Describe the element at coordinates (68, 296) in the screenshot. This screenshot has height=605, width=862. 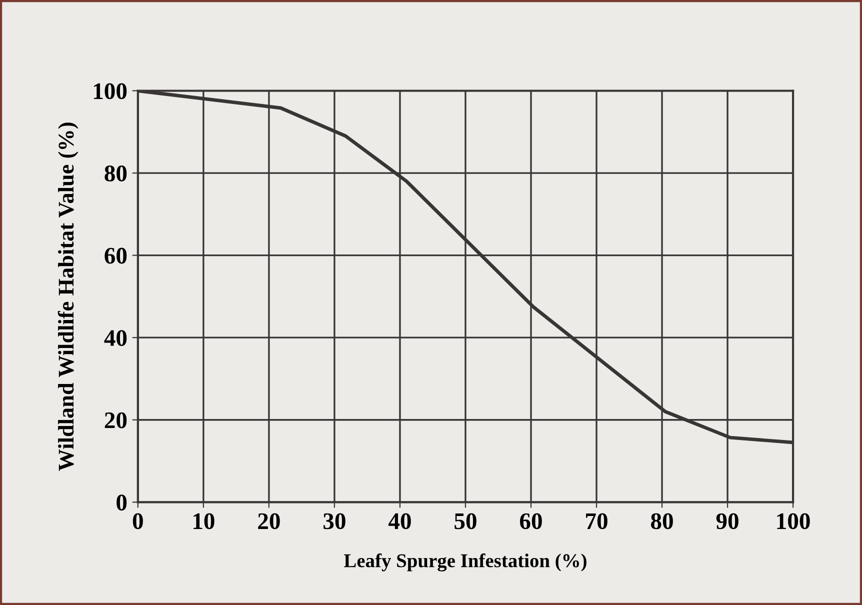
I see `y-axis-title: Wildland Wildlife Habitat Value (%)` at that location.